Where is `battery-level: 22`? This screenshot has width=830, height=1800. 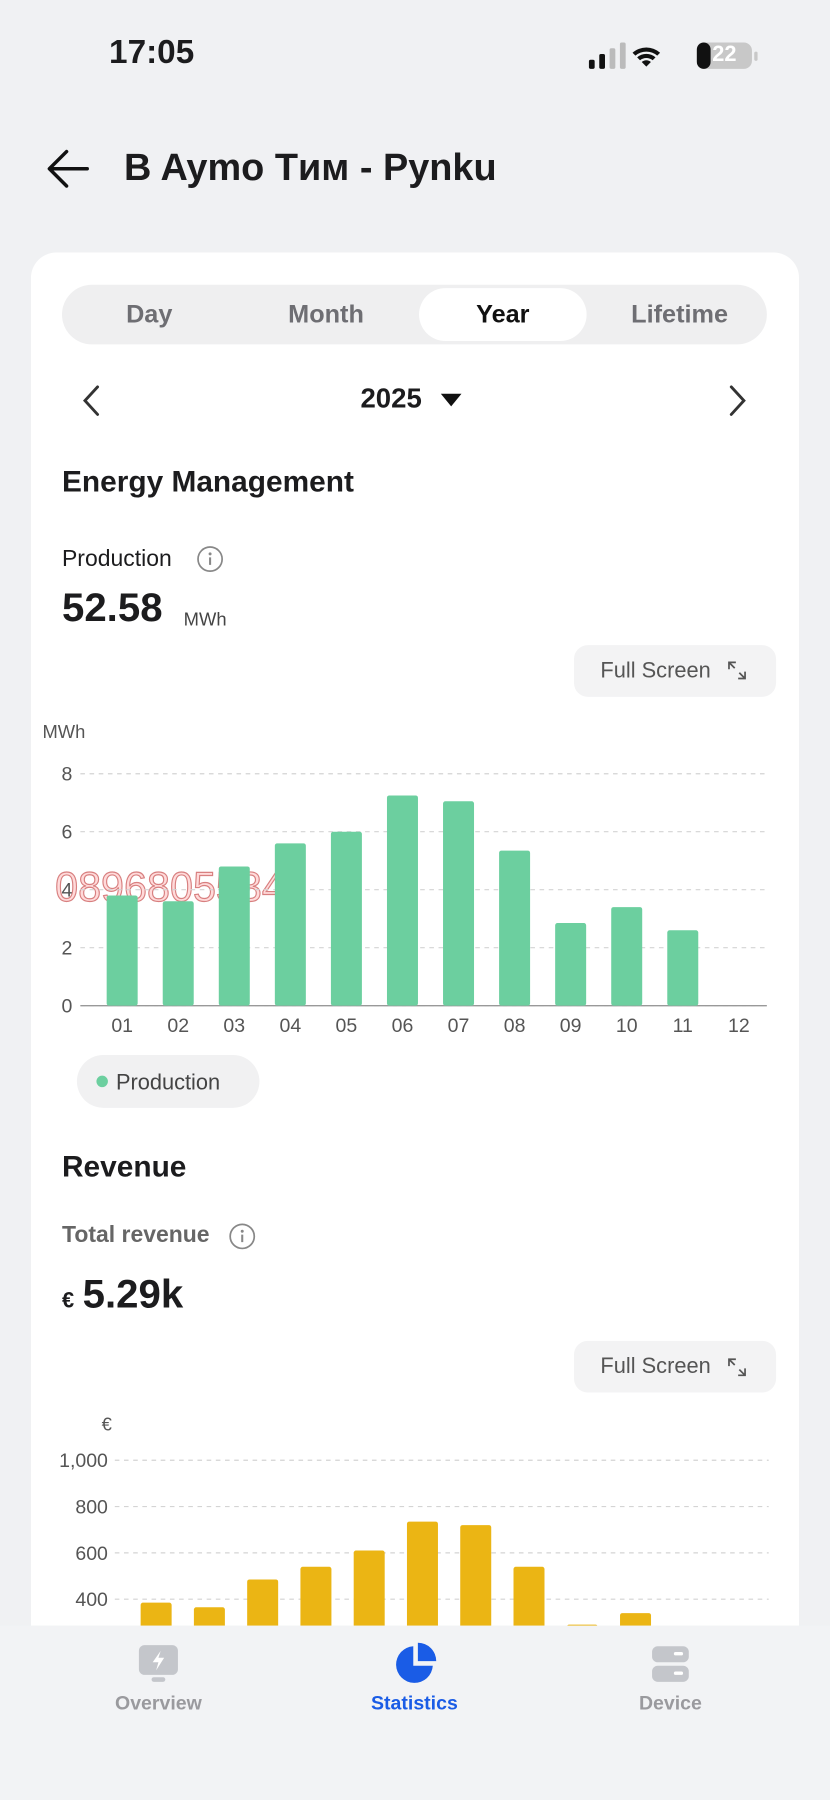
battery-level: 22 is located at coordinates (724, 54).